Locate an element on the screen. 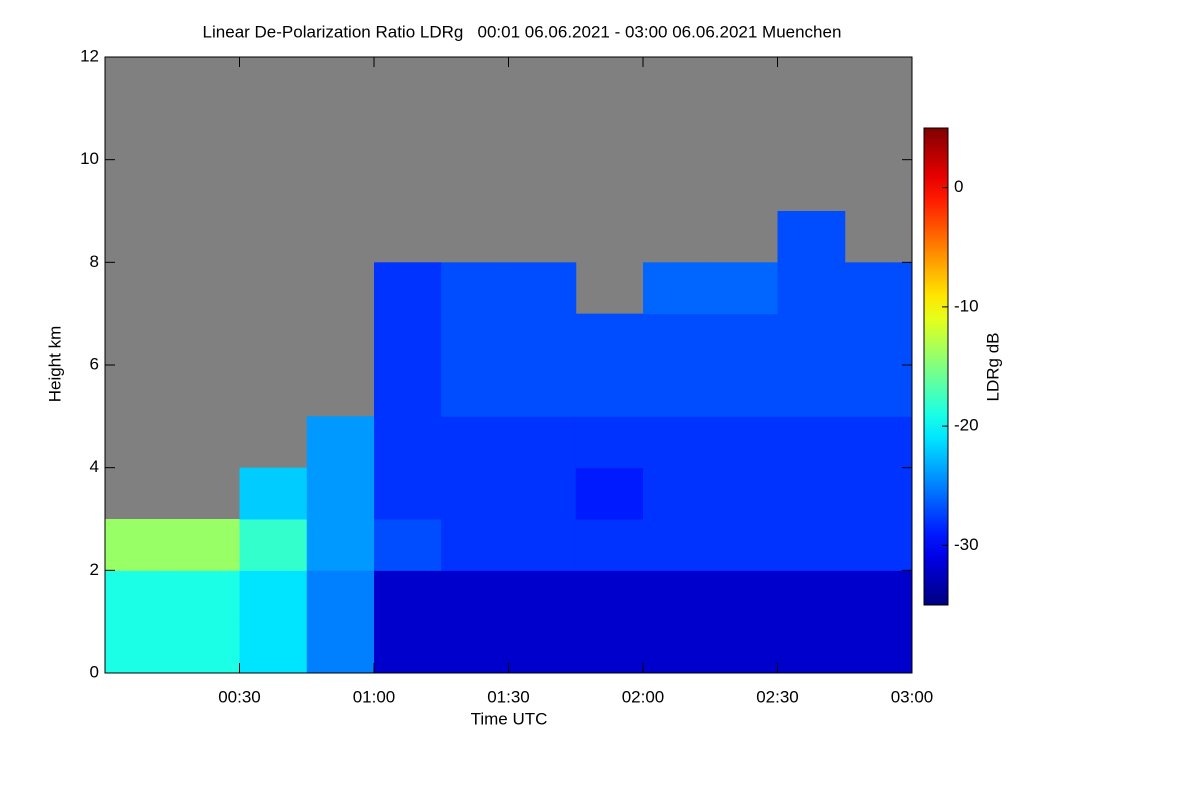 The width and height of the screenshot is (1200, 800). colorbar-label: LDRg dB is located at coordinates (992, 367).